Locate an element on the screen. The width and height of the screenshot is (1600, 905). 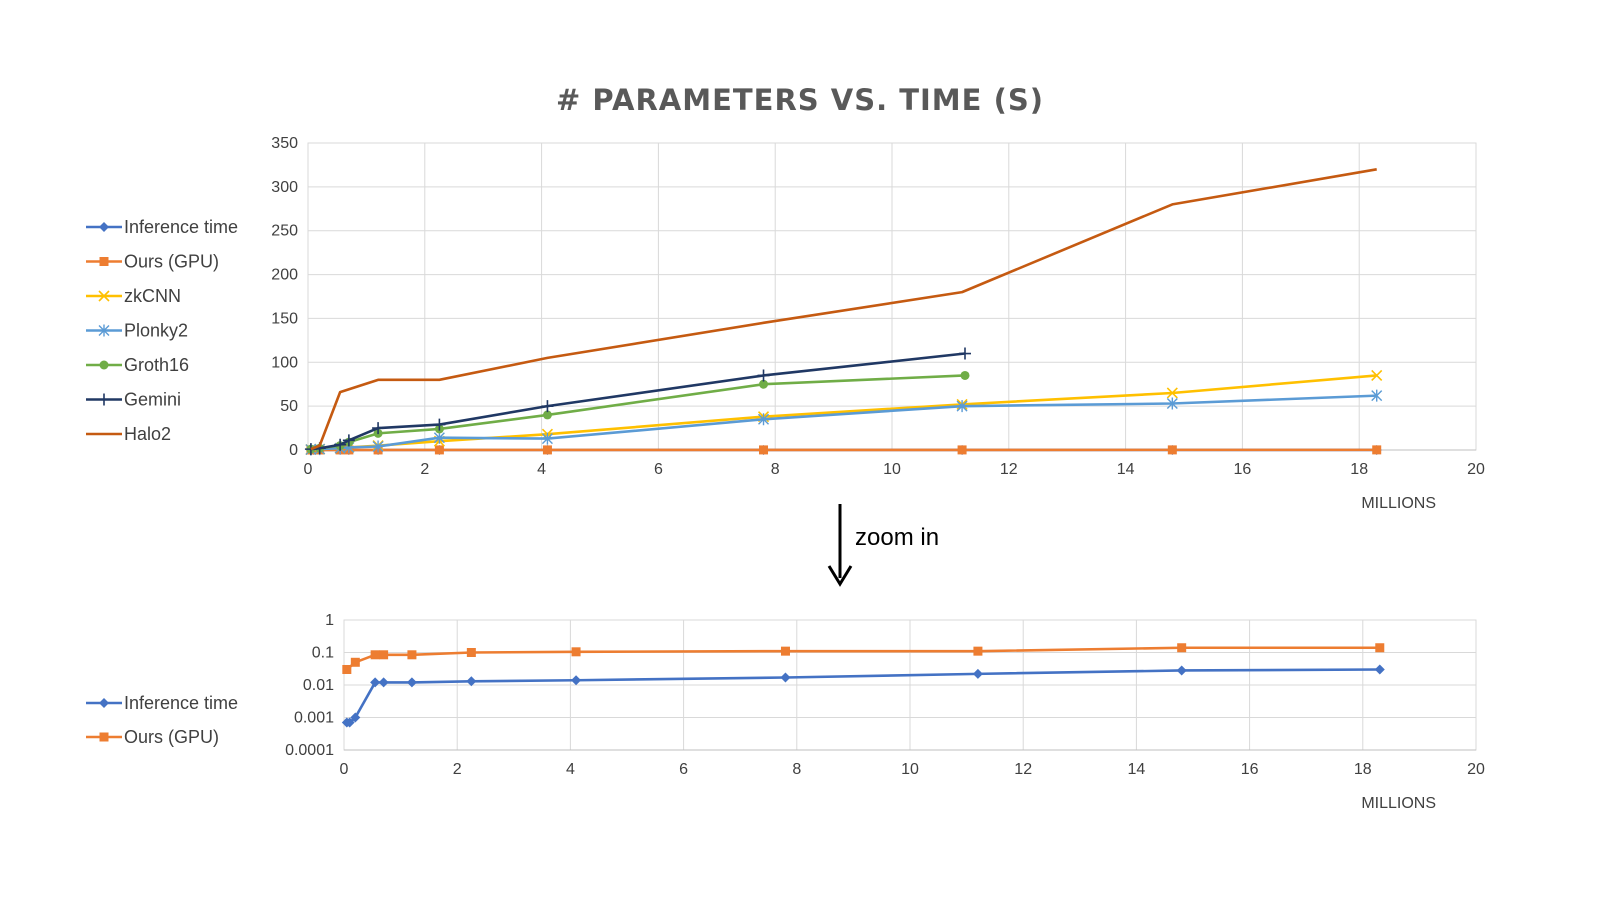
bottom-gridlines is located at coordinates (910, 685).